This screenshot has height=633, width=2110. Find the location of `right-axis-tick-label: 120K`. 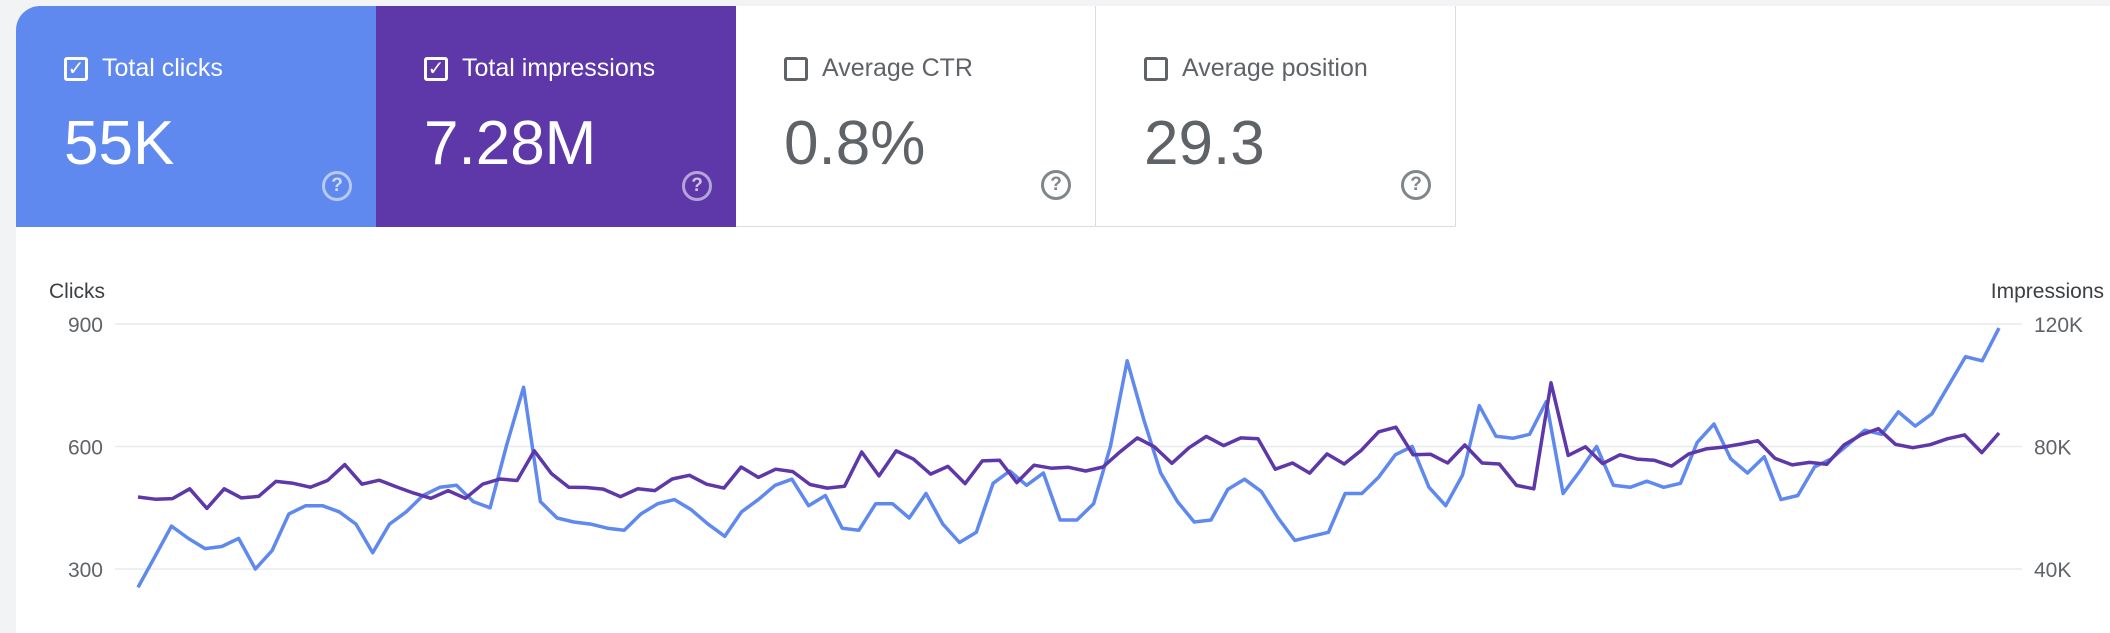

right-axis-tick-label: 120K is located at coordinates (2058, 325).